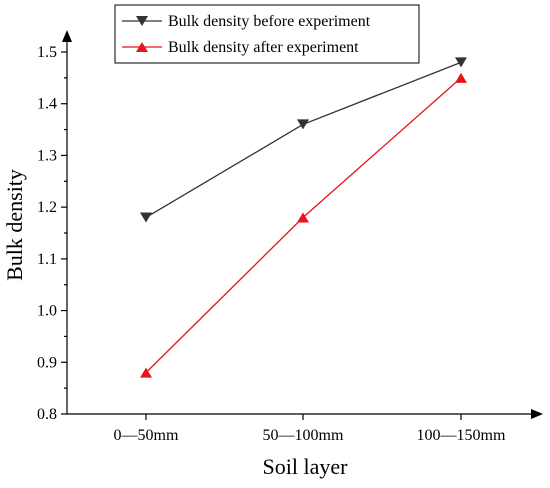 The image size is (550, 488). I want to click on y-tick-label: 1.1, so click(47, 259).